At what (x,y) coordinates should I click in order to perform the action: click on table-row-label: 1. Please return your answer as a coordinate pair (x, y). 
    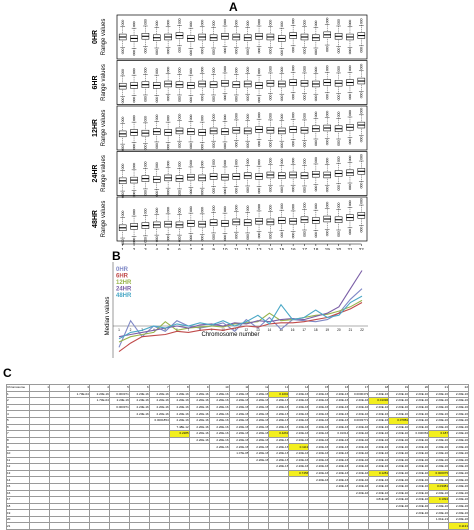
    Looking at the image, I should click on (18, 394).